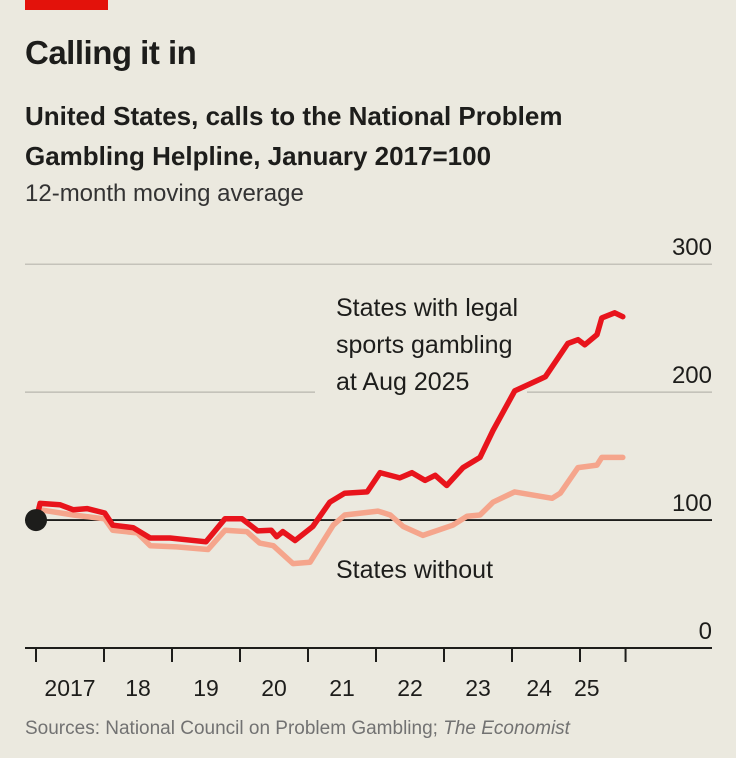  Describe the element at coordinates (478, 688) in the screenshot. I see `x-tick-label: 23` at that location.